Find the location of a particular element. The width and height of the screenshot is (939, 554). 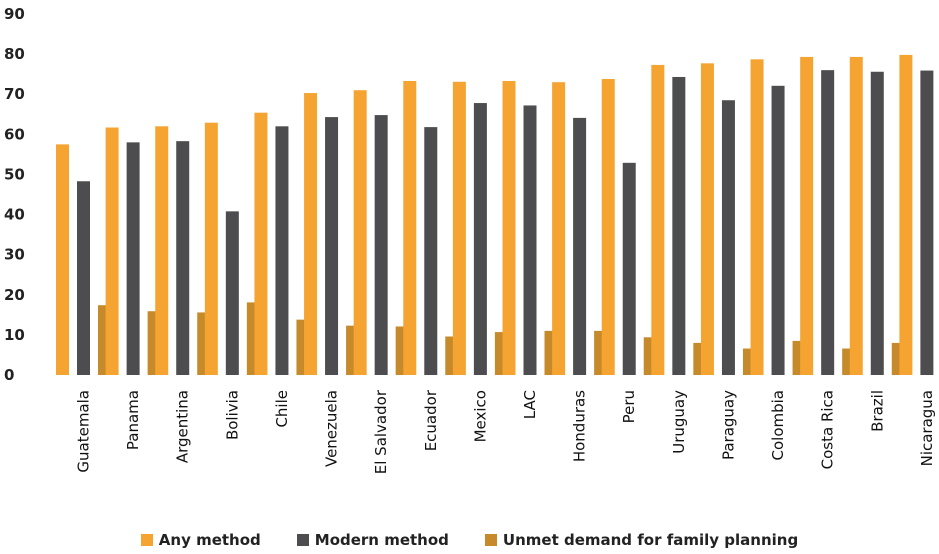

x-category-label: Guatemala is located at coordinates (84, 431).